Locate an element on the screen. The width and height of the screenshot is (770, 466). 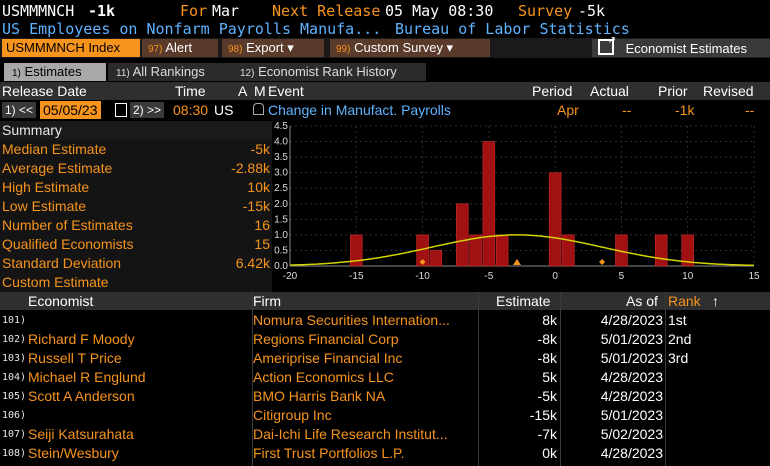
firm-name: Regions Financial Corp is located at coordinates (326, 339).